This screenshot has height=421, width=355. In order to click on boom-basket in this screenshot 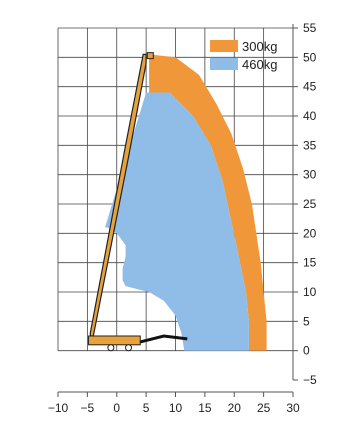, I will do `click(150, 56)`.